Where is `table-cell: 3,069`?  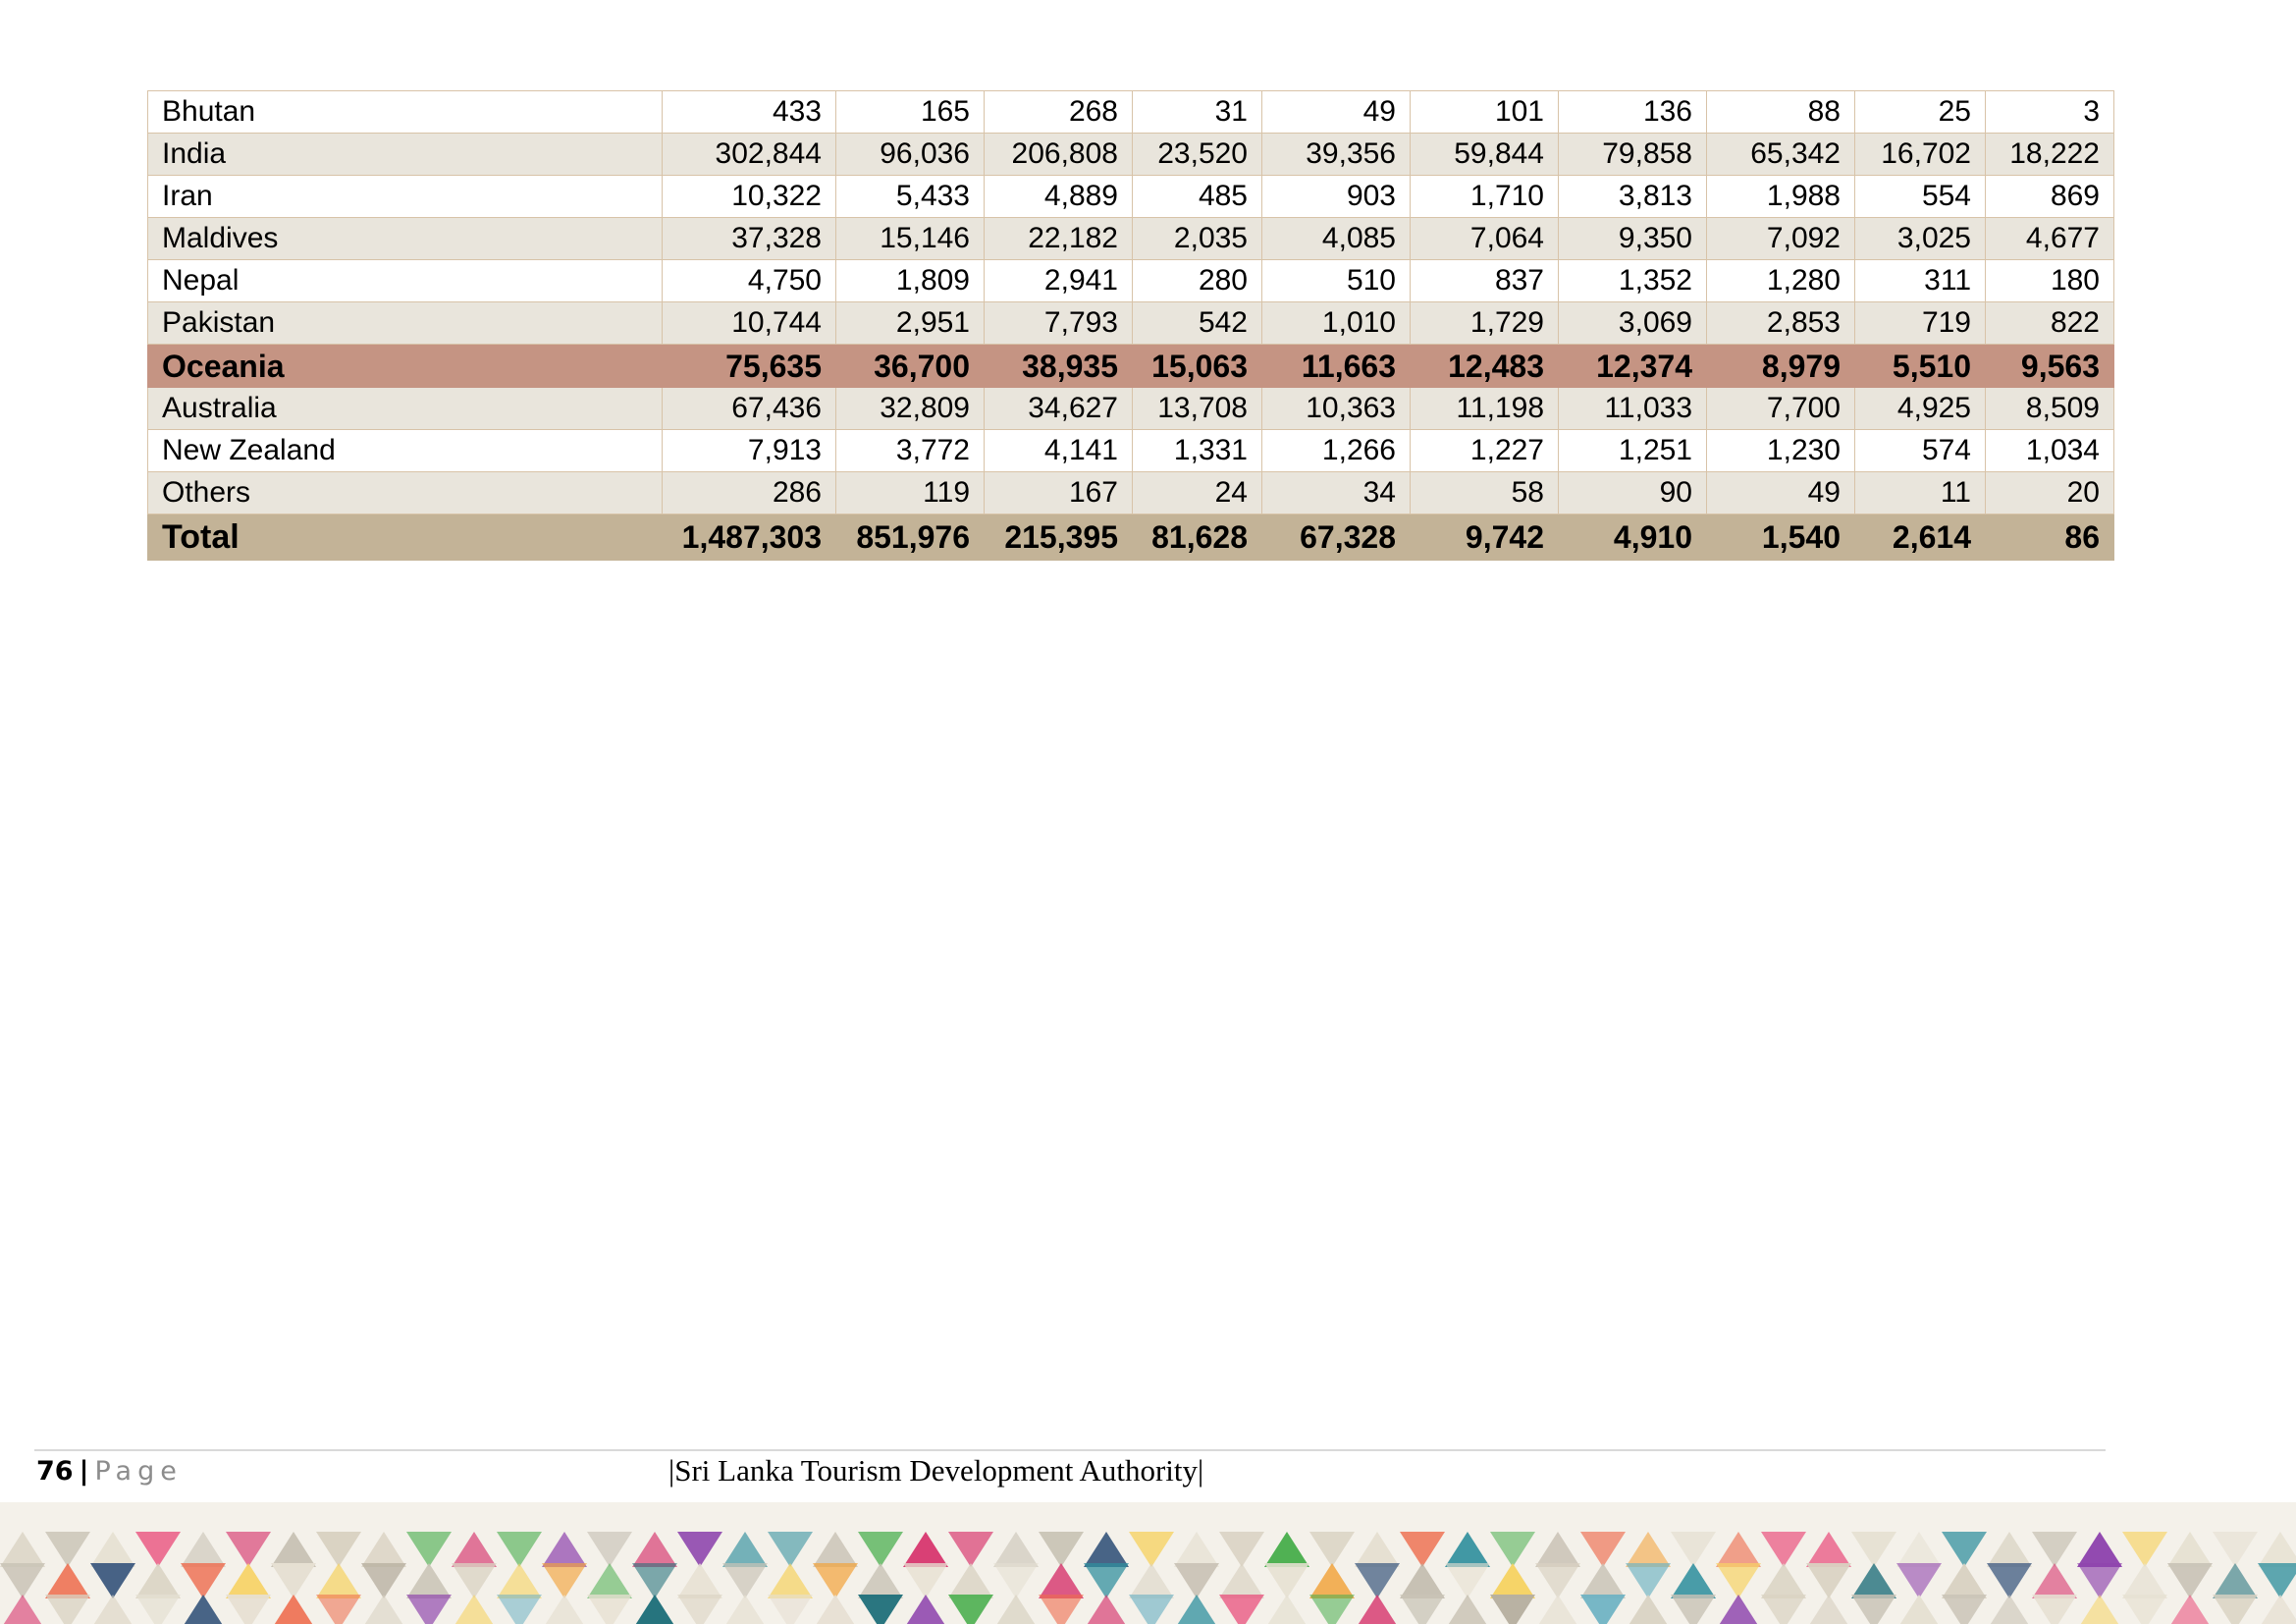 table-cell: 3,069 is located at coordinates (1632, 323).